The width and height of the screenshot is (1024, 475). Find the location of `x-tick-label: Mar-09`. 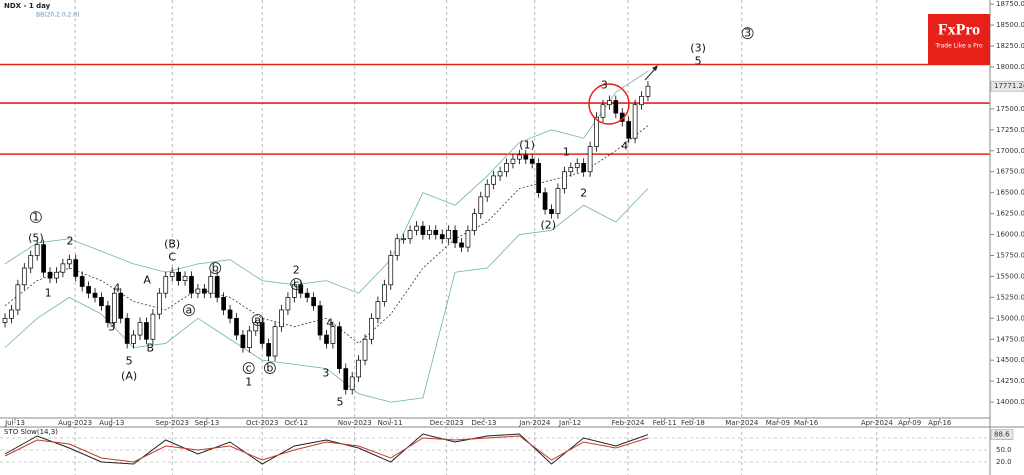

x-tick-label: Mar-09 is located at coordinates (778, 423).